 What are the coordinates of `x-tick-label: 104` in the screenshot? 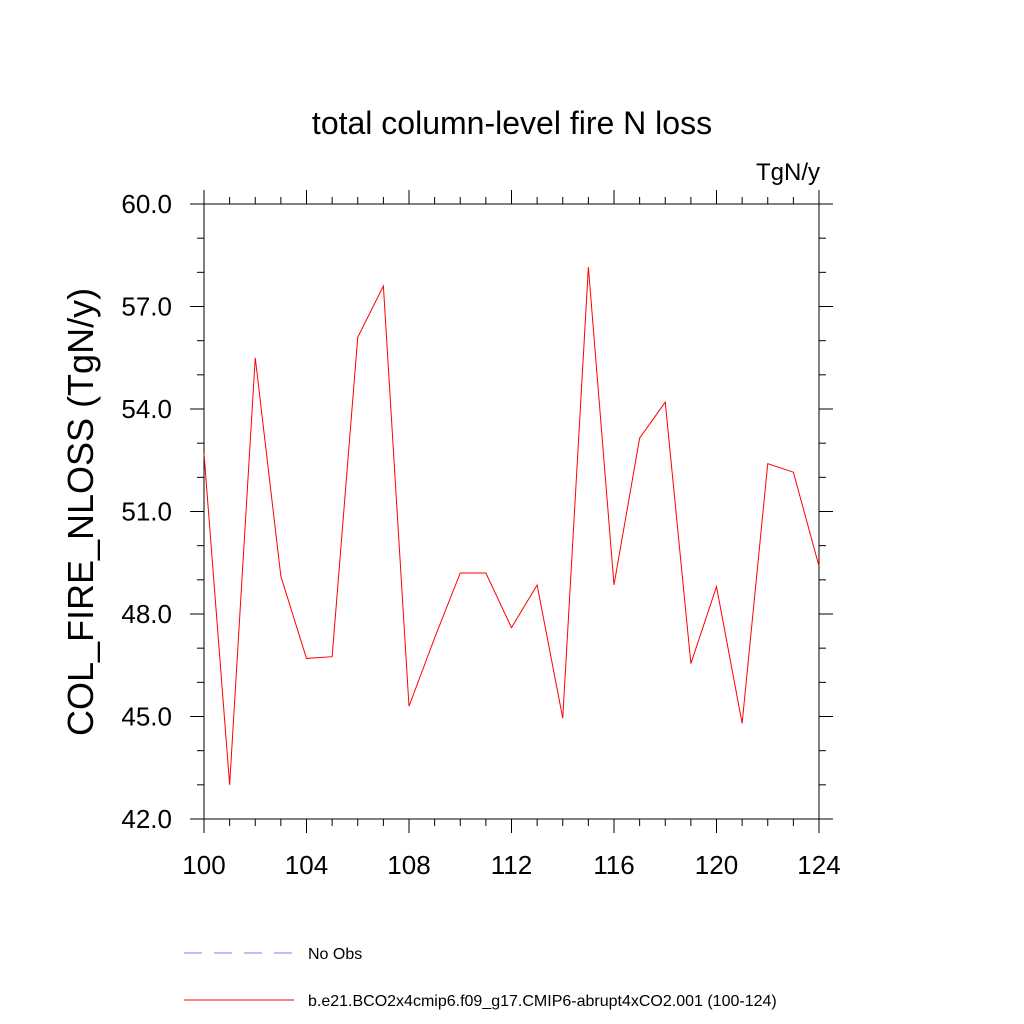 It's located at (306, 865).